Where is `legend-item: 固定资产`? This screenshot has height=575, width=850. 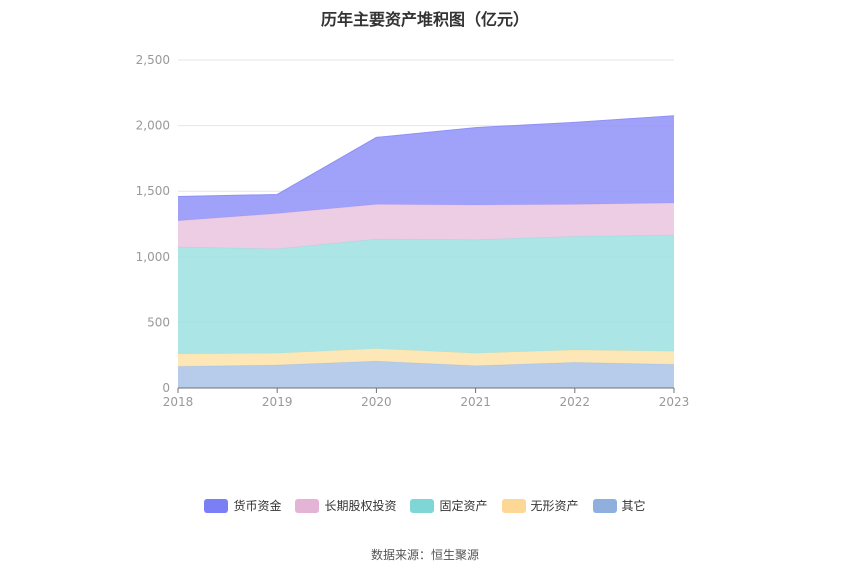 legend-item: 固定资产 is located at coordinates (449, 505).